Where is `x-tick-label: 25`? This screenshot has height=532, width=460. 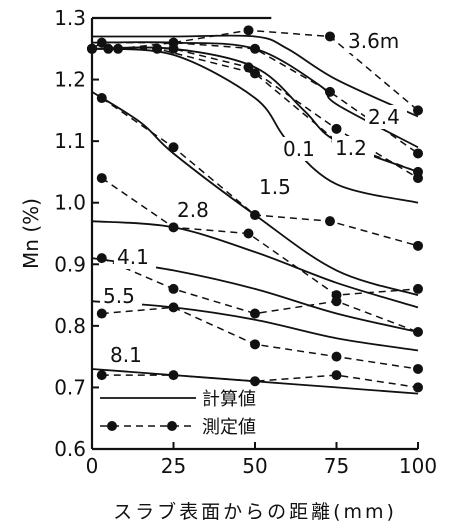 x-tick-label: 25 is located at coordinates (173, 466).